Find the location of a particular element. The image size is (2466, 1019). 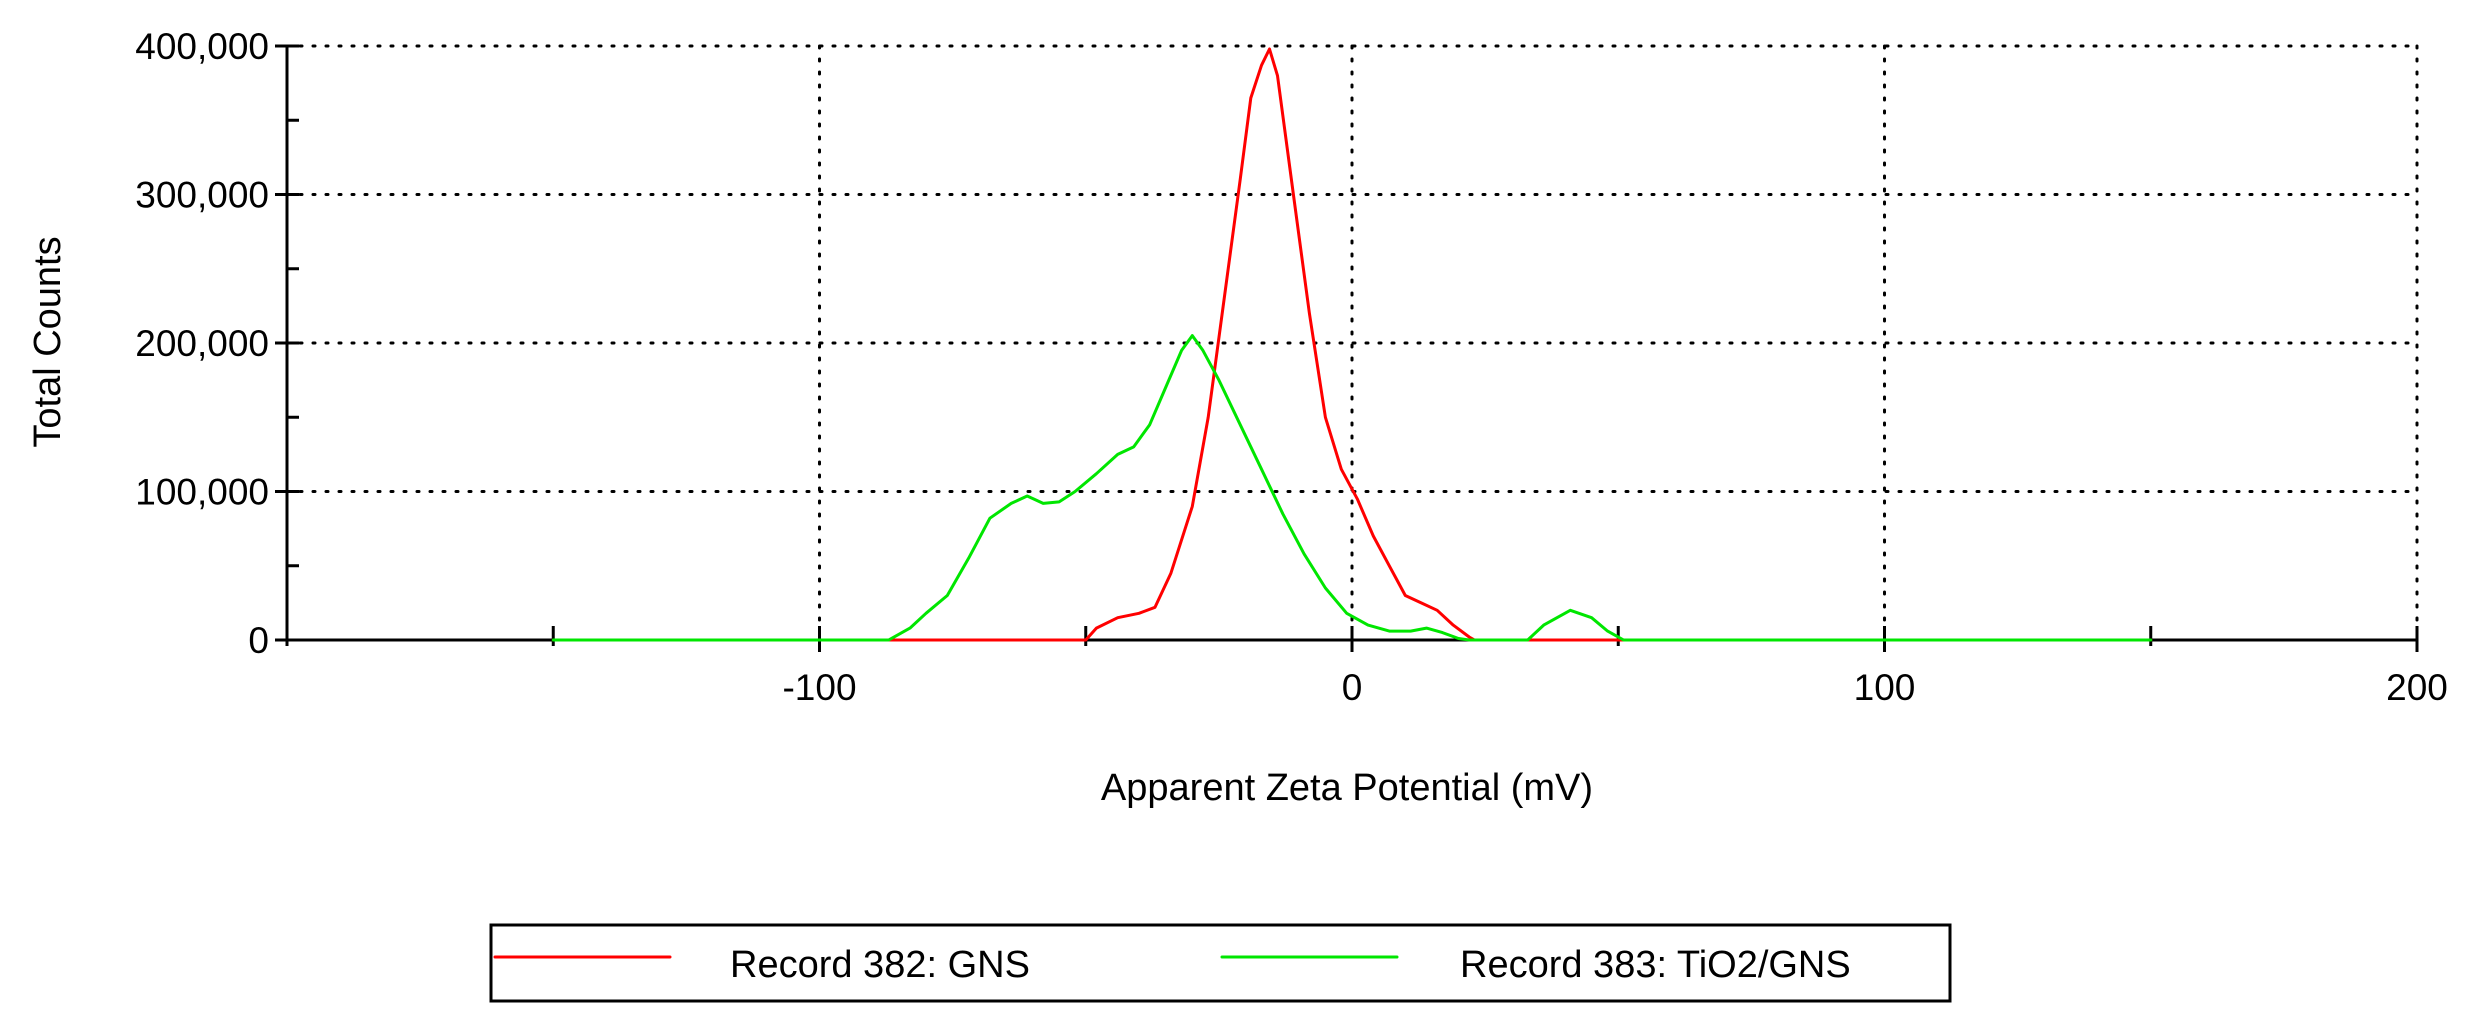

y-tick-label: 300,000 is located at coordinates (202, 195).